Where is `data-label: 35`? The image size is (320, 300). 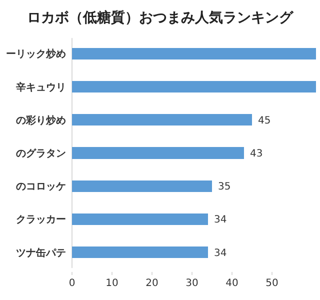 data-label: 35 is located at coordinates (224, 187).